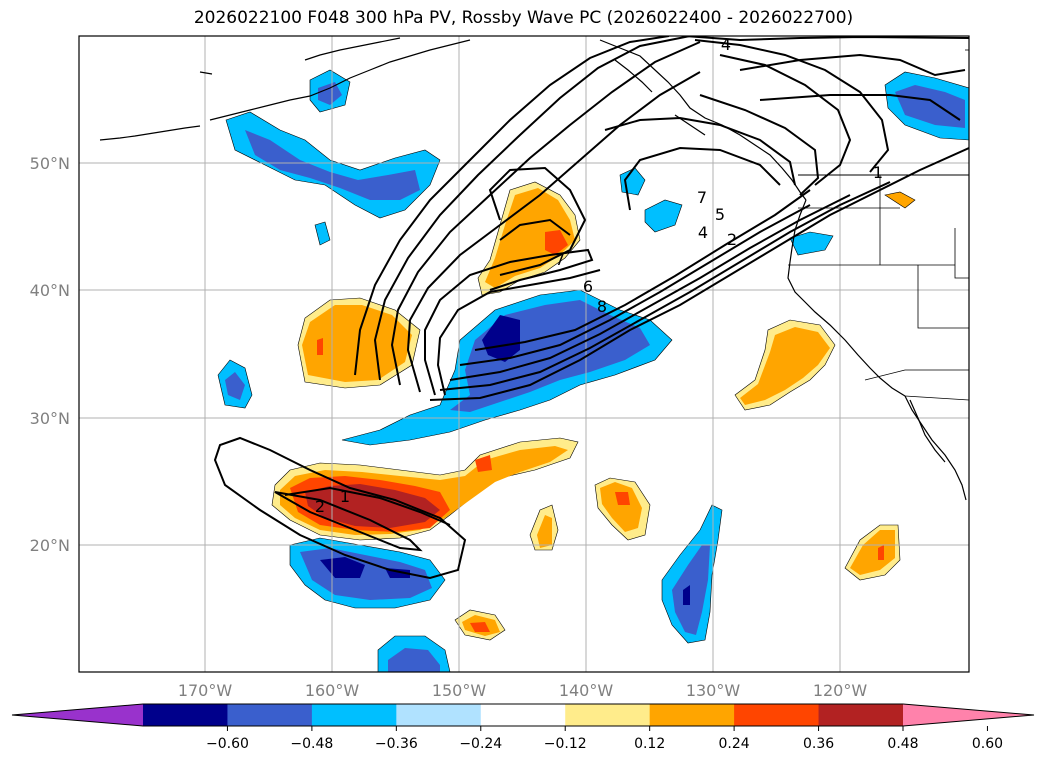  I want to click on neg-anomaly-n-core, so click(330, 93).